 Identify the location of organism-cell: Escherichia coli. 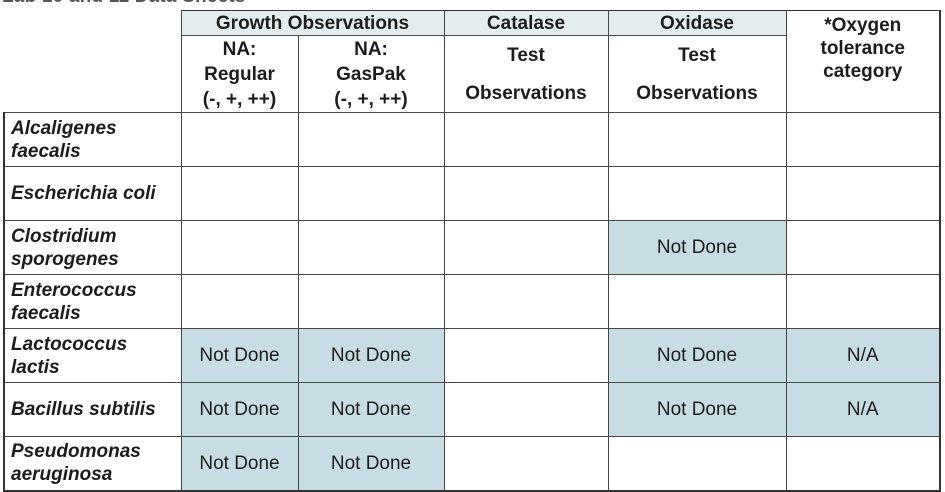
(92, 193).